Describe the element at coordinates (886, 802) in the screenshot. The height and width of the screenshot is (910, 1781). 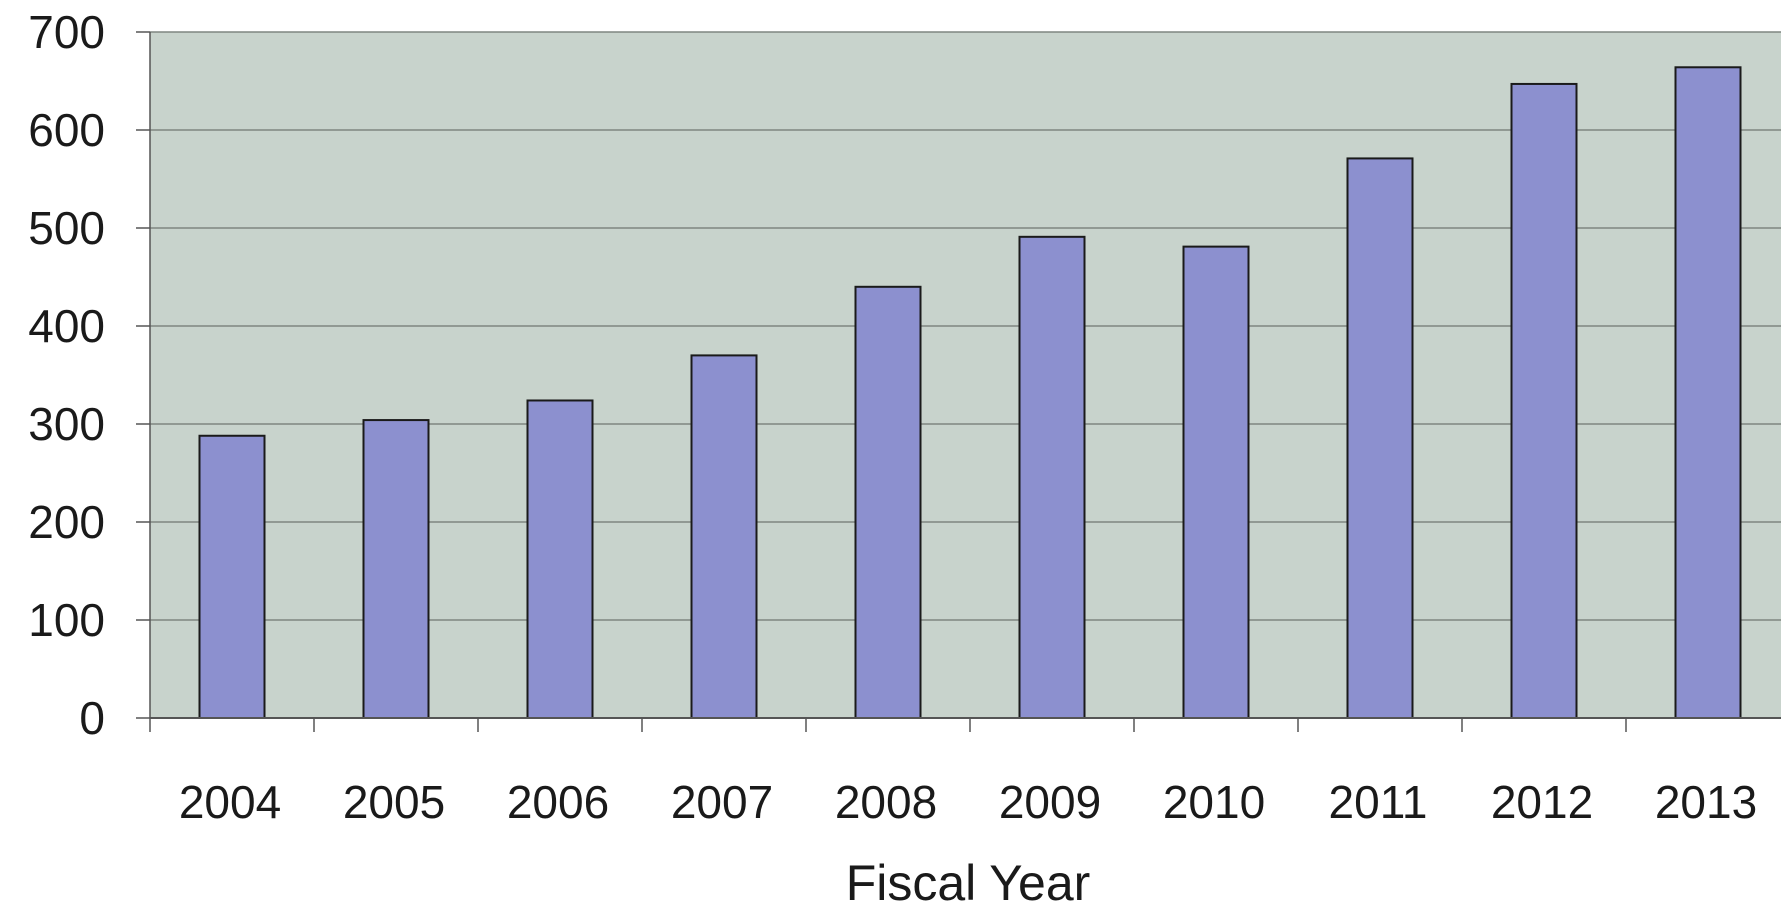
I see `x-tick-label: 2008` at that location.